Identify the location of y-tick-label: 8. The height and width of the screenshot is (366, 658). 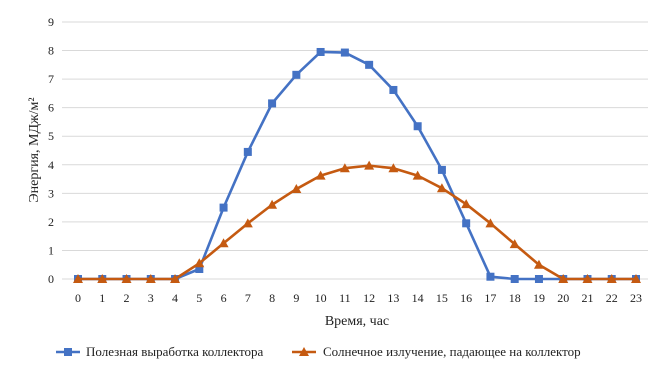
(51, 51).